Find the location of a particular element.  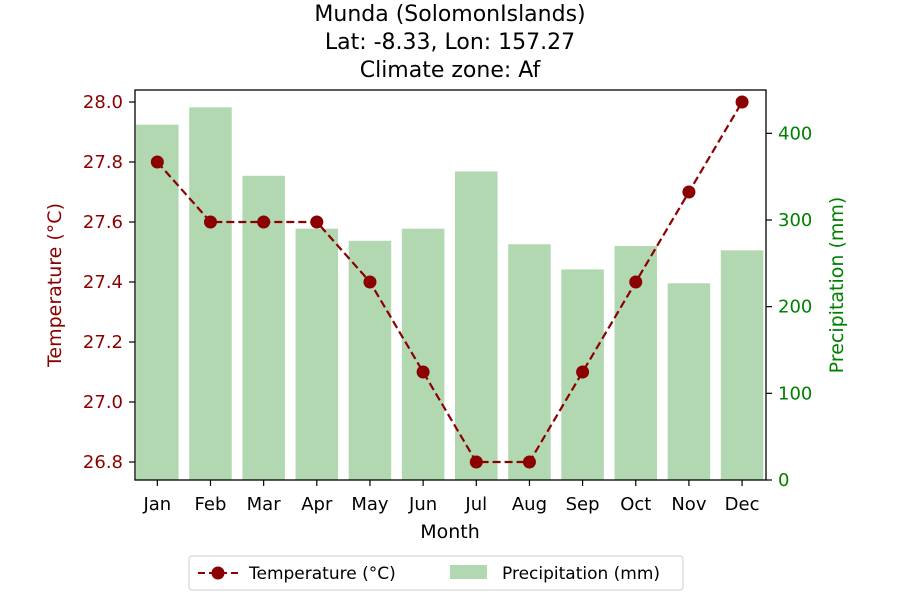

precipitation-bar-apr is located at coordinates (317, 354).